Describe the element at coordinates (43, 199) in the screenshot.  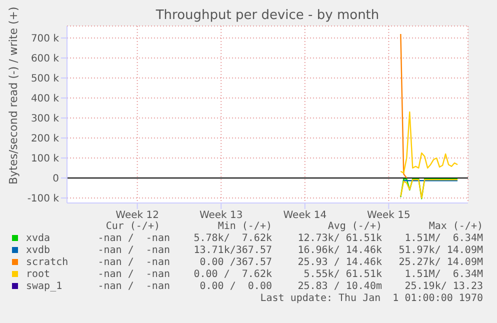
I see `y-tick-label: -100 k` at that location.